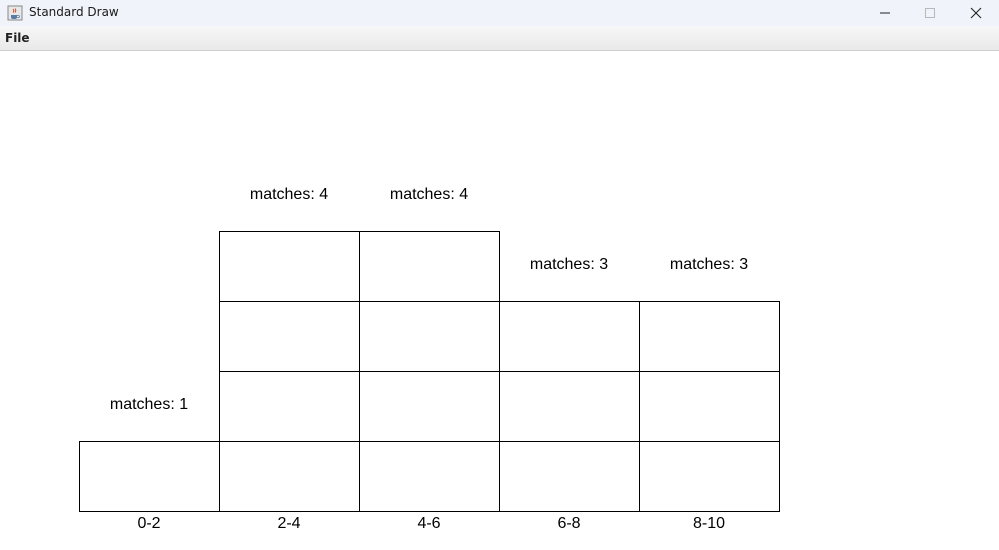 The width and height of the screenshot is (999, 550). I want to click on minimize-button, so click(885, 13).